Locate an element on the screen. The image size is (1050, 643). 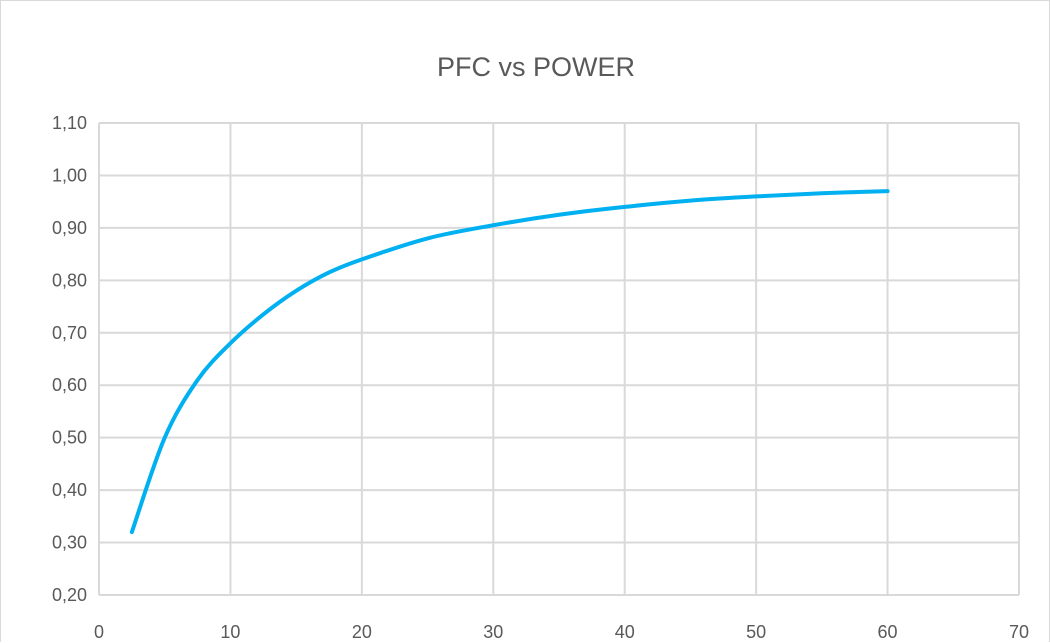
y-tick-label: 0,40 is located at coordinates (69, 490).